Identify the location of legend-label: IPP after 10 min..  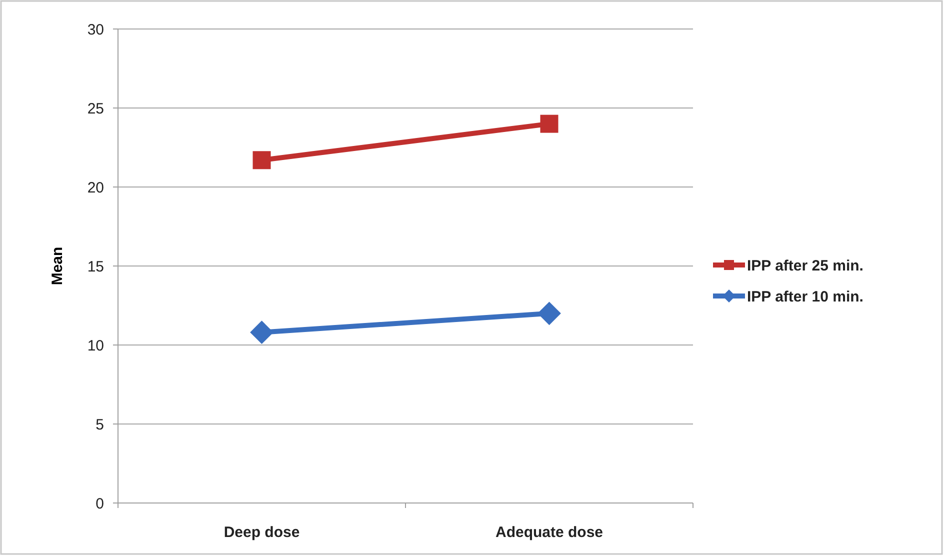
(805, 297).